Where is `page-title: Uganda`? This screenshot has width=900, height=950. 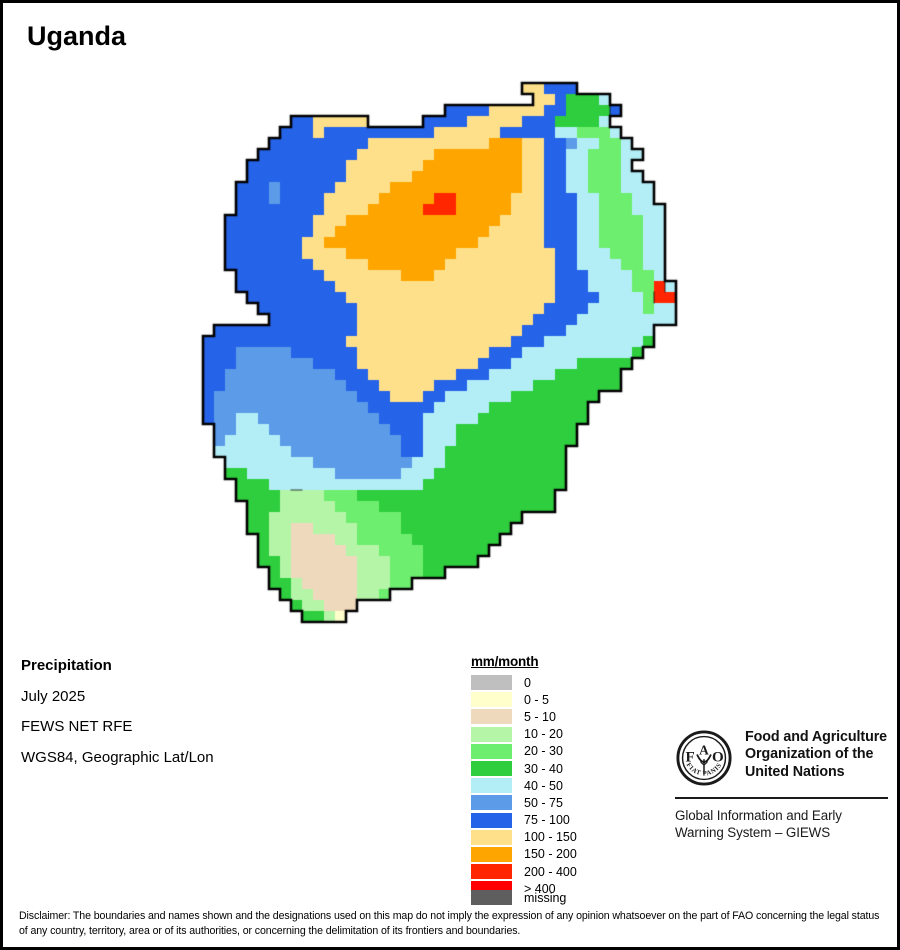
page-title: Uganda is located at coordinates (77, 36).